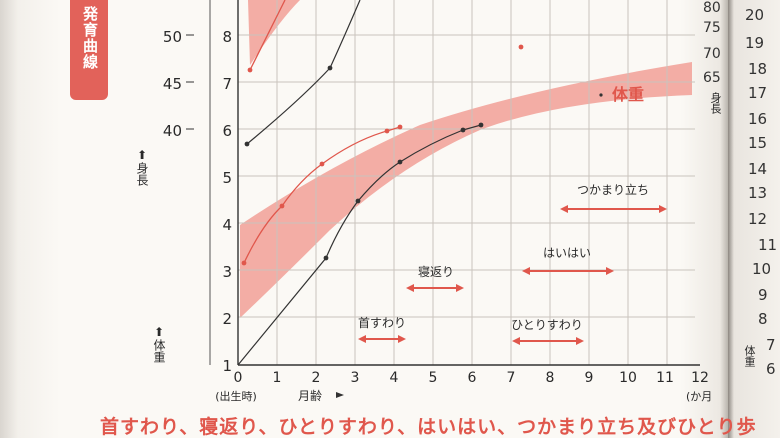 The width and height of the screenshot is (780, 438). What do you see at coordinates (763, 295) in the screenshot?
I see `right-tick: 9` at bounding box center [763, 295].